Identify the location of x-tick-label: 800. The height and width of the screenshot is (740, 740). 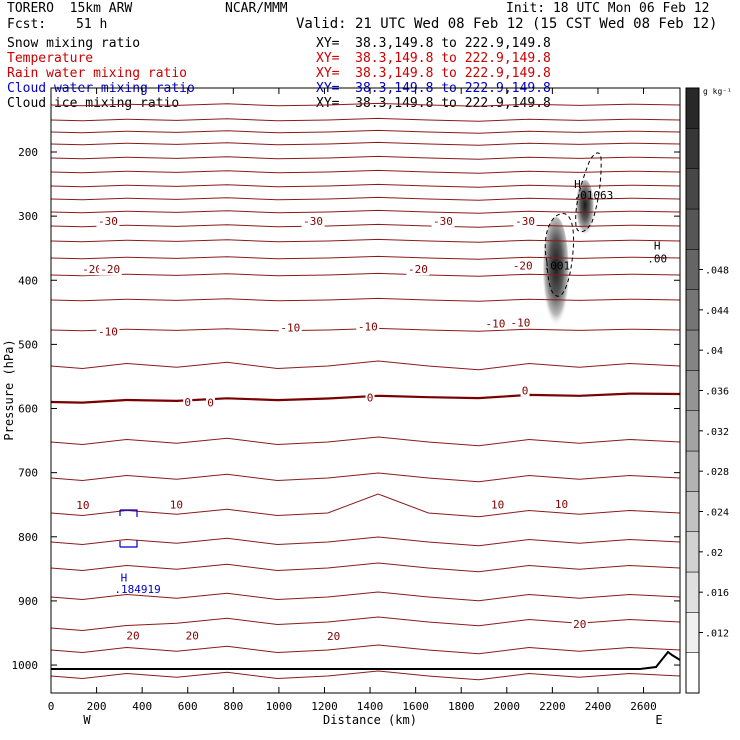
(233, 706).